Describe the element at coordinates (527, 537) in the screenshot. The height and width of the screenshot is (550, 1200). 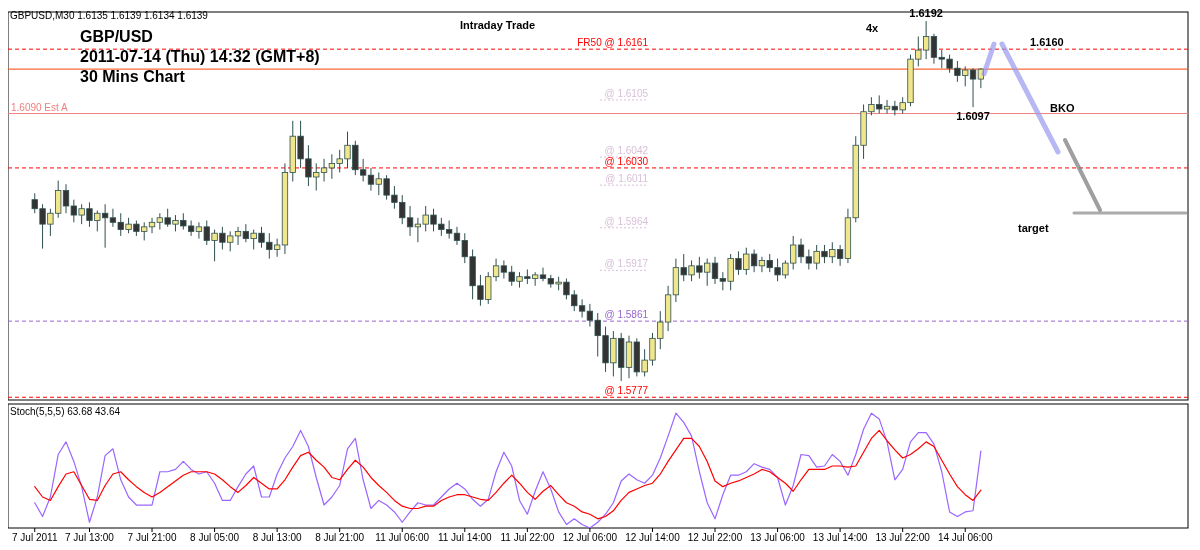
I see `x-tick-label: 11 Jul 22:00` at that location.